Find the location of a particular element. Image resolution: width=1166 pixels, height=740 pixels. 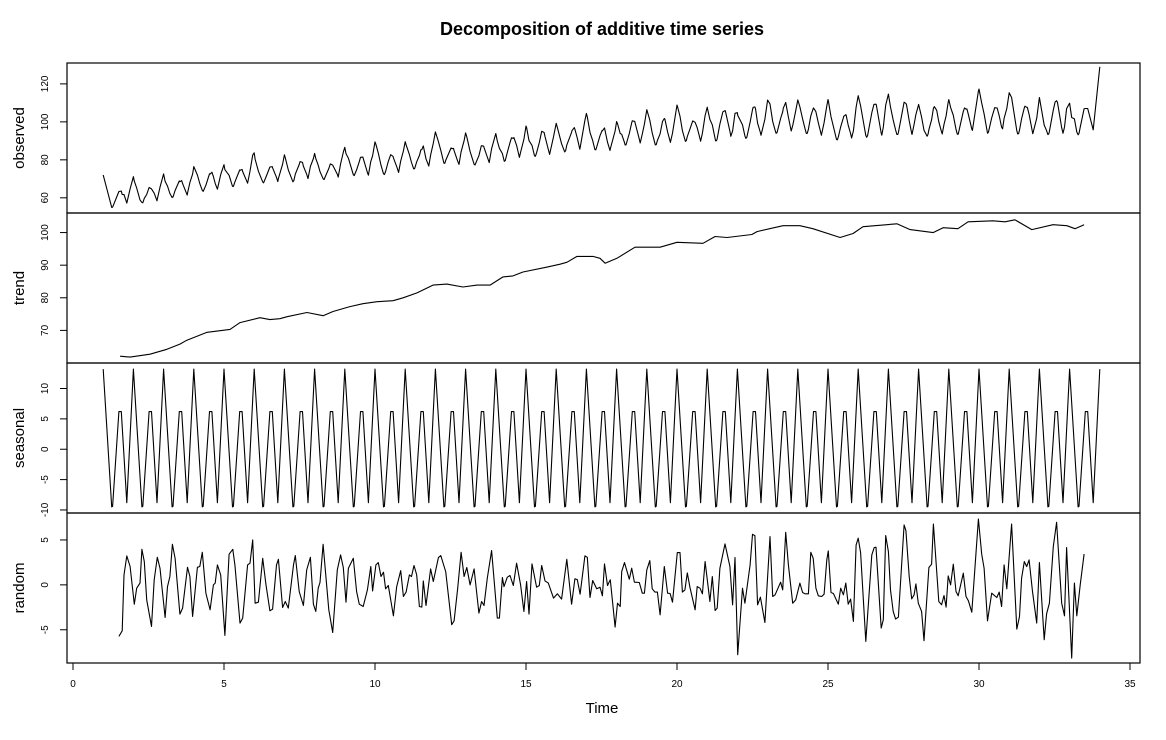

x-tick-label: 5 is located at coordinates (224, 684).